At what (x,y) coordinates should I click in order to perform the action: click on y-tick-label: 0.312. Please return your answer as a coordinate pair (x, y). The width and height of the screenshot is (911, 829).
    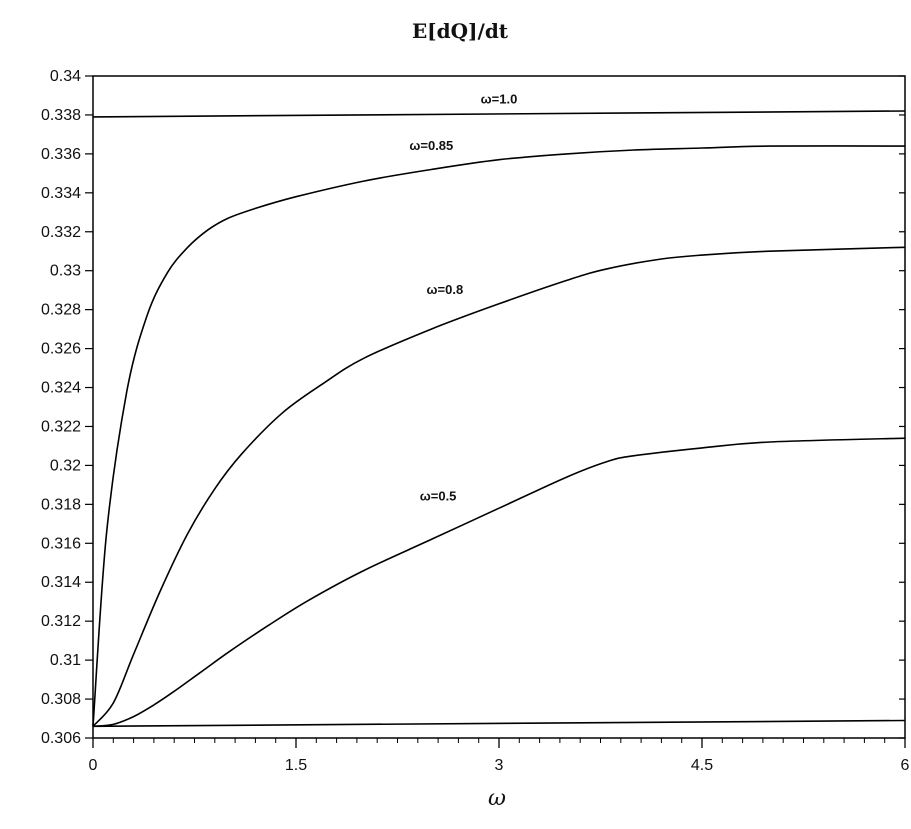
    Looking at the image, I should click on (61, 621).